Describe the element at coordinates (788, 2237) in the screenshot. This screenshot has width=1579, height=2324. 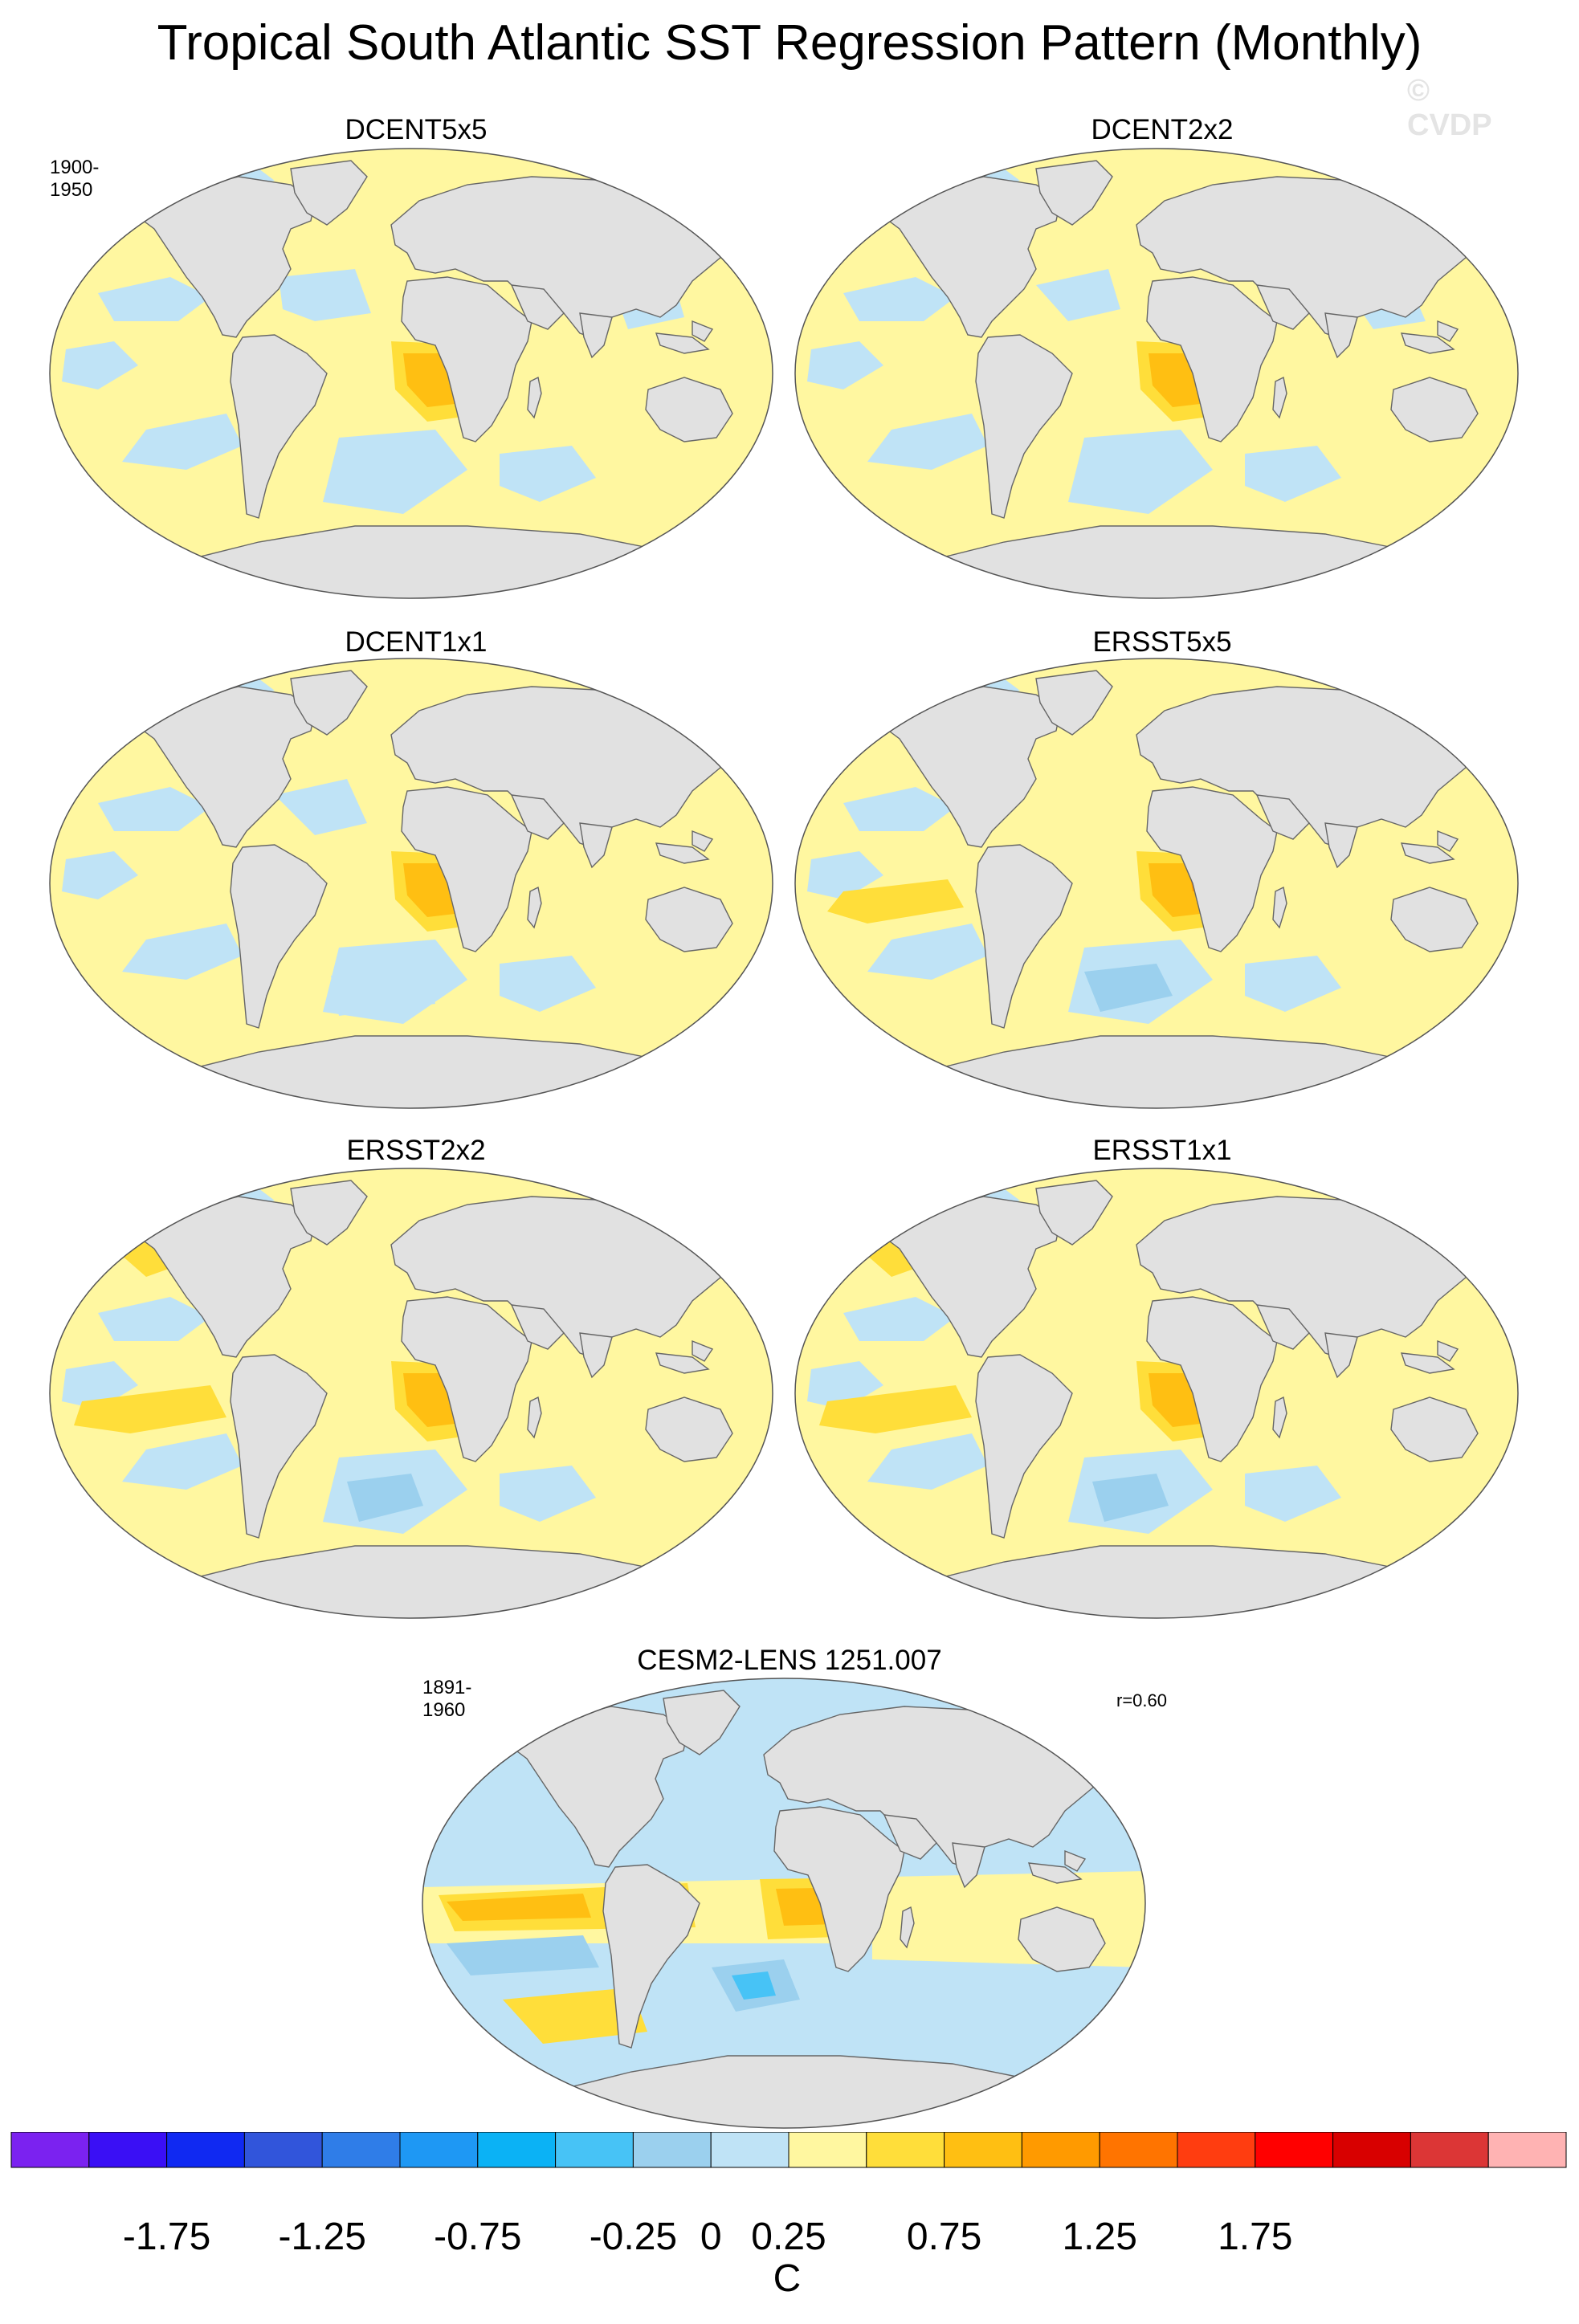
I see `colorbar-tick-label: 0.25` at that location.